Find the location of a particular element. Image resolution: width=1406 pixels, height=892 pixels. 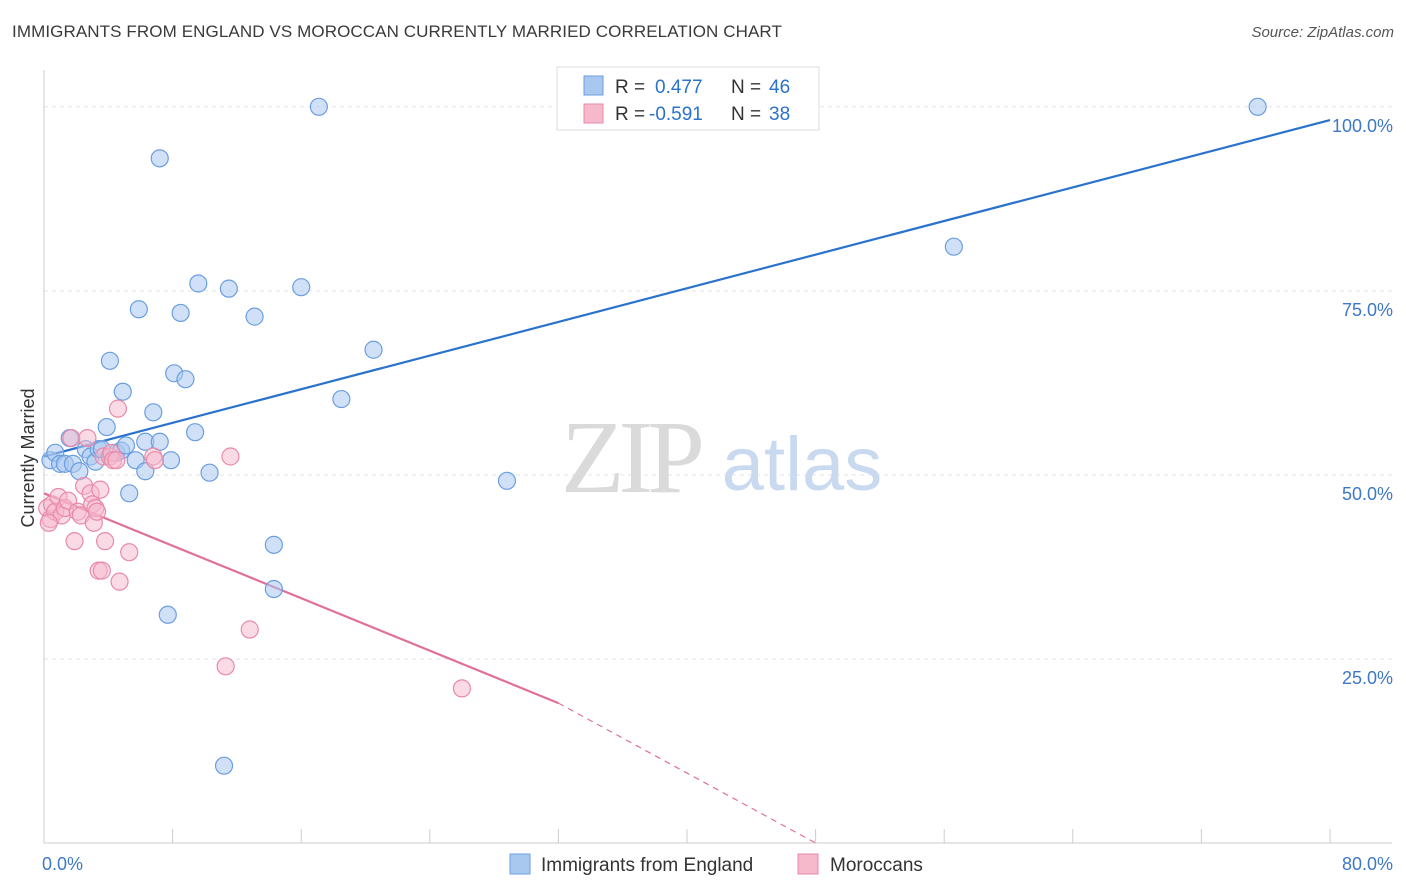

stats-swatch-moroccan is located at coordinates (593, 113).